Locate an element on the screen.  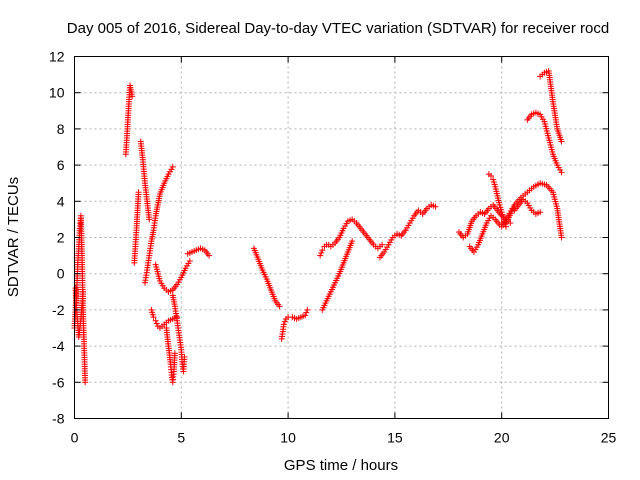
x-tick-label: 5 is located at coordinates (181, 438).